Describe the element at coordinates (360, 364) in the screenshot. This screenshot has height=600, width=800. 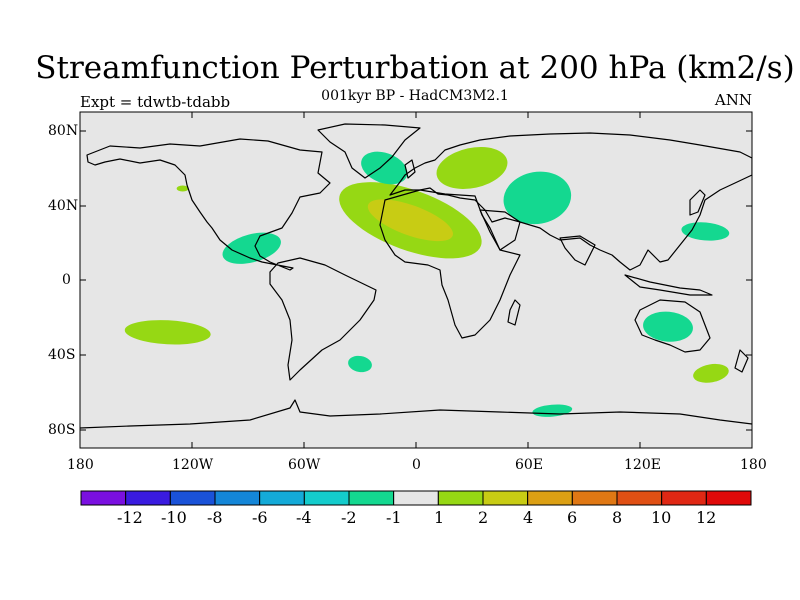
I see `anomaly-south-atlantic` at that location.